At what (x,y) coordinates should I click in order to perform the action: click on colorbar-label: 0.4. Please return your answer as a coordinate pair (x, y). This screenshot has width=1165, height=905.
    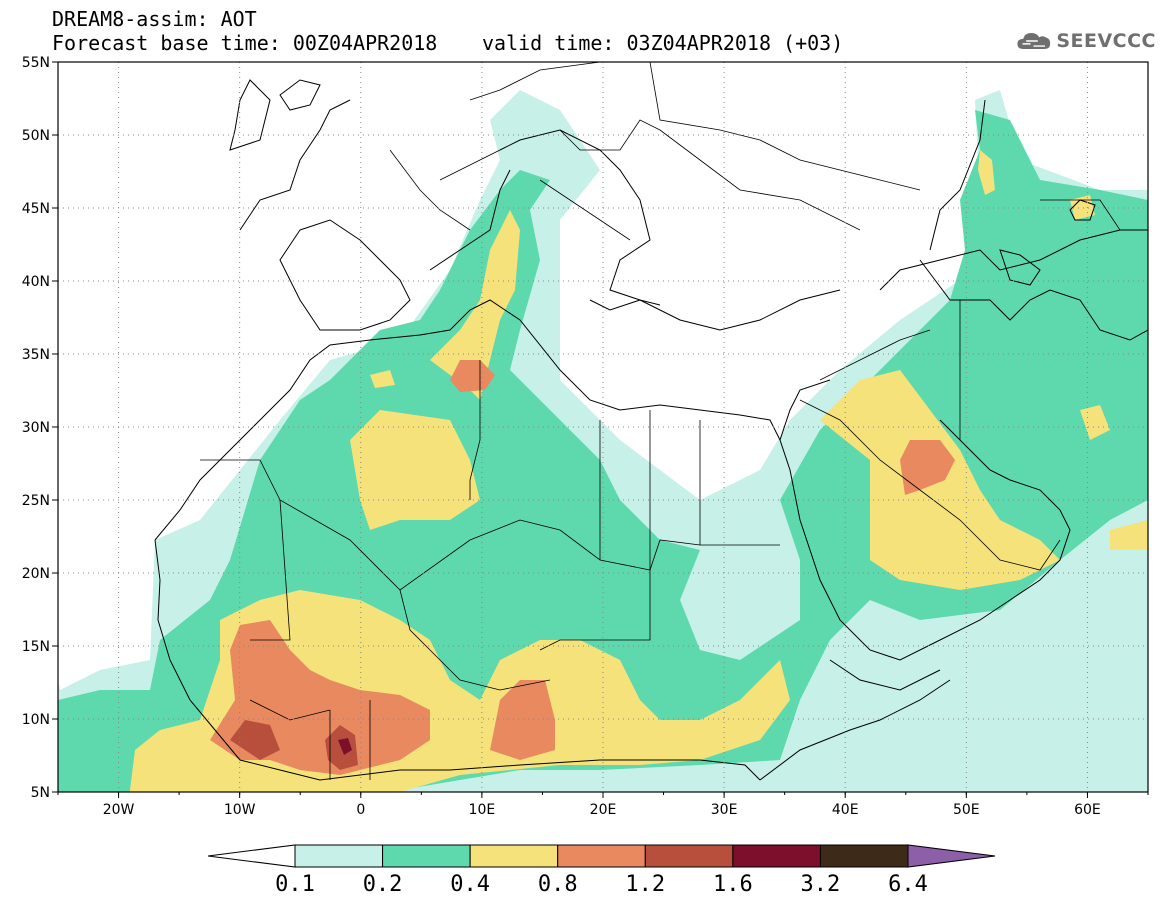
    Looking at the image, I should click on (470, 884).